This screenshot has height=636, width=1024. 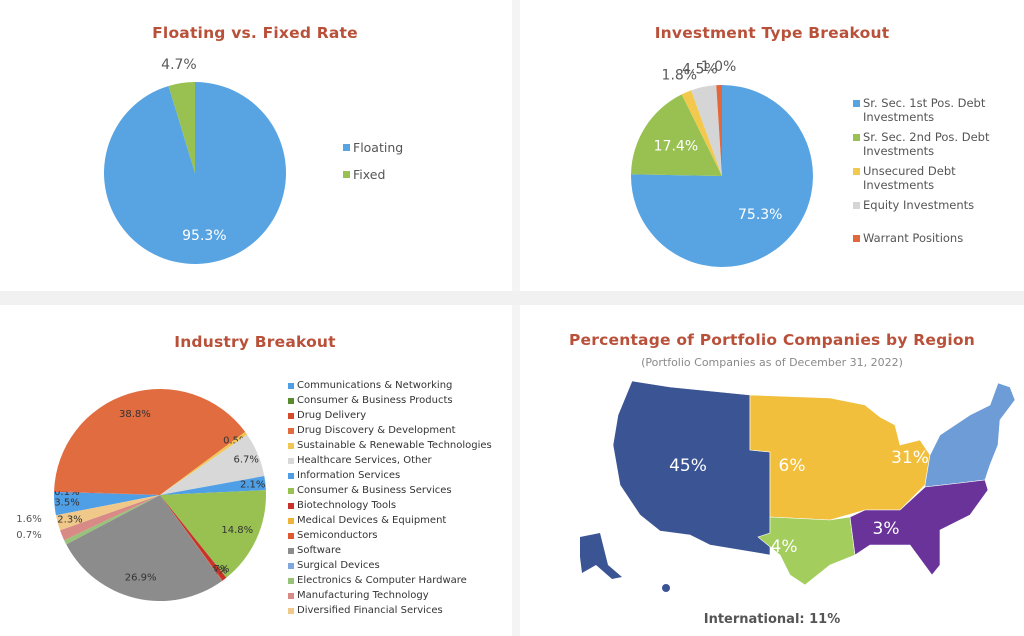 What do you see at coordinates (680, 76) in the screenshot?
I see `data-label: 1.8%` at bounding box center [680, 76].